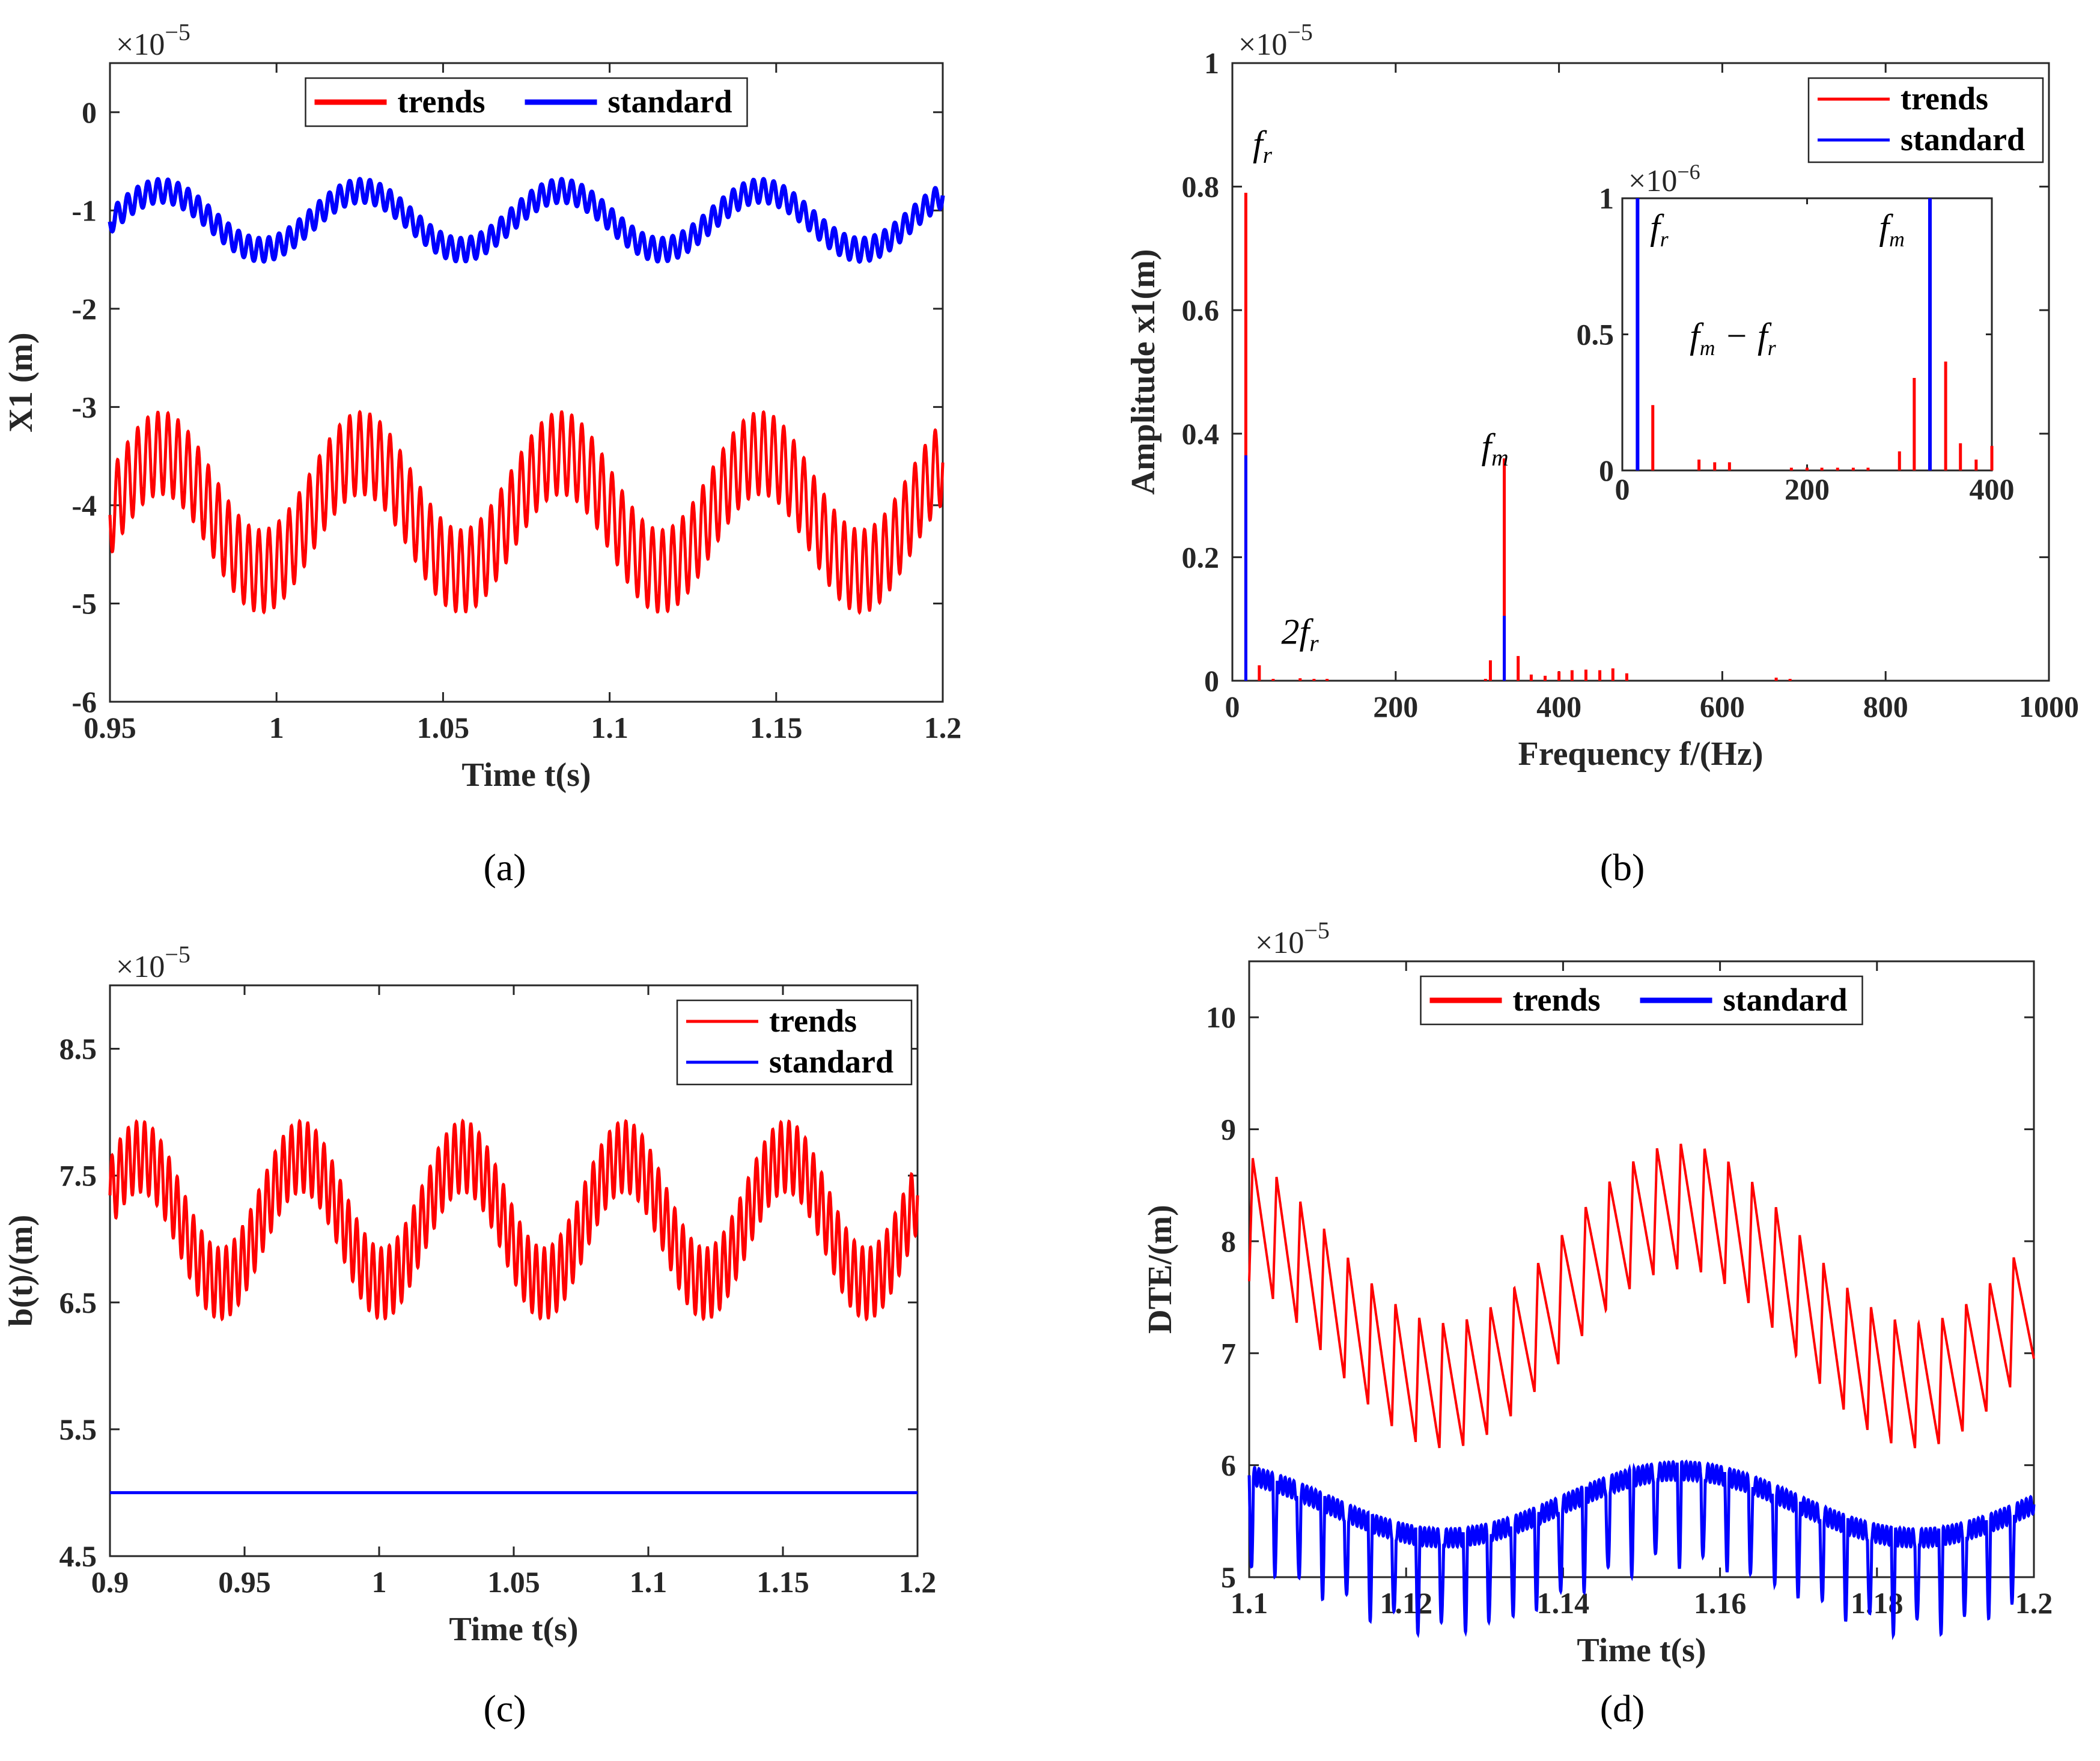 This screenshot has width=2100, height=1761. Describe the element at coordinates (110, 1582) in the screenshot. I see `x-tick-label: 0.9` at that location.